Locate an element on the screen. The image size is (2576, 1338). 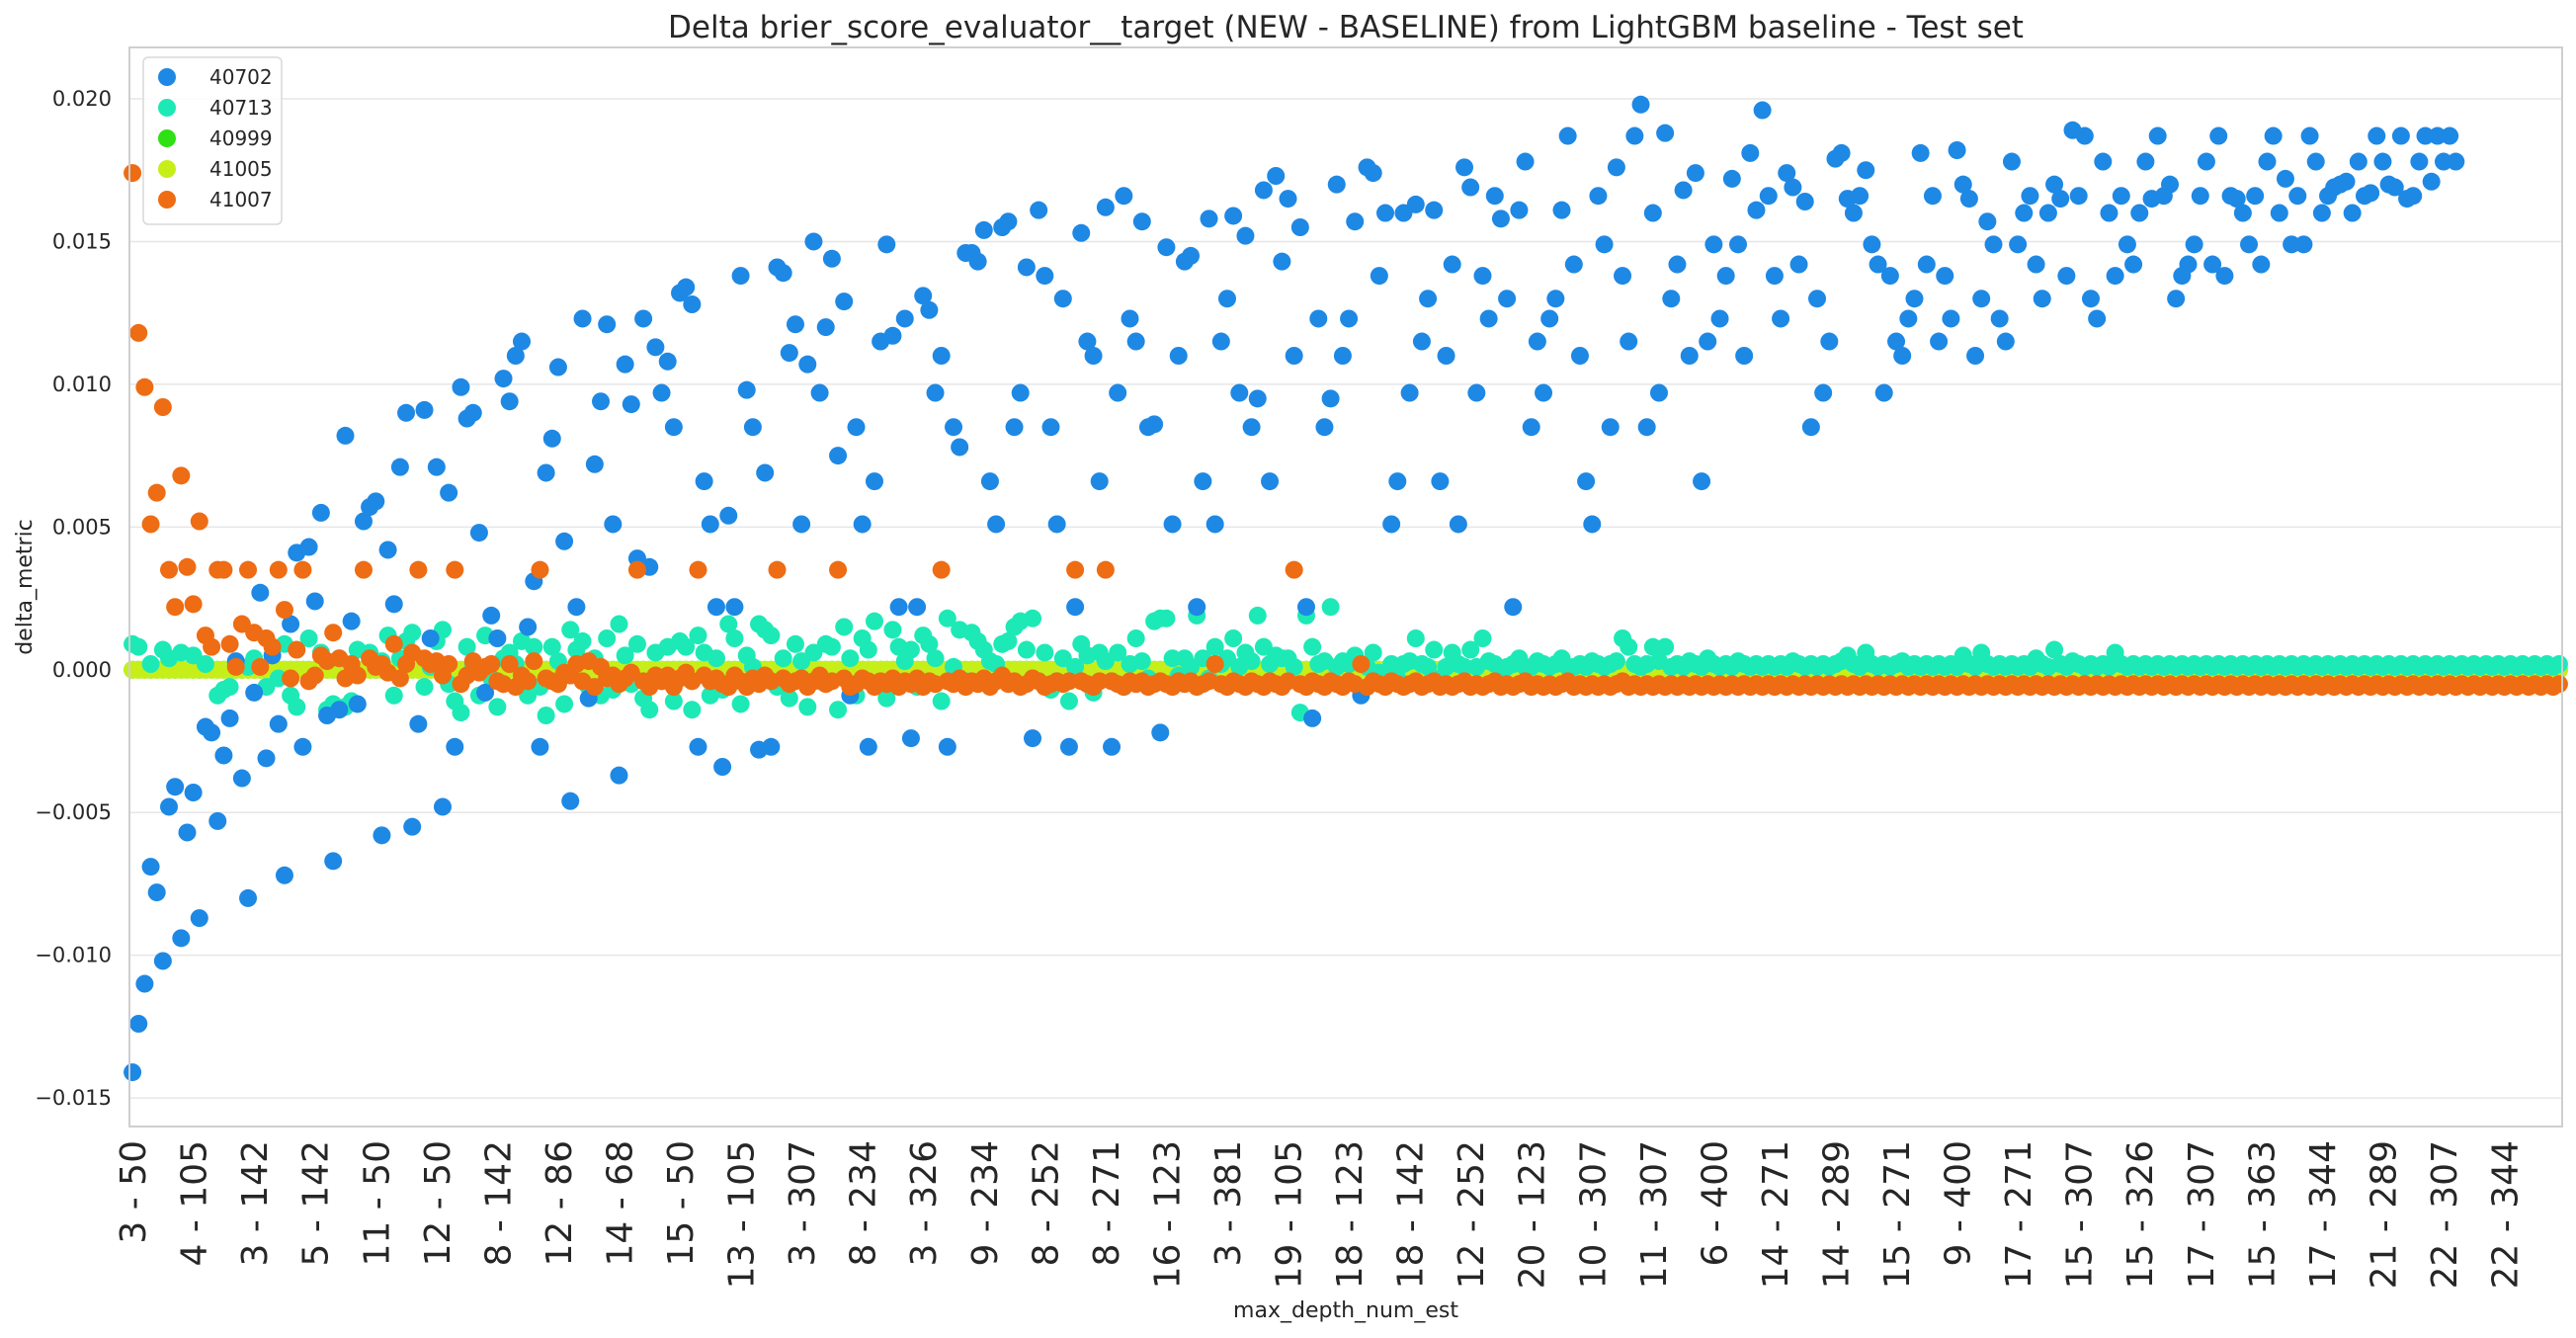
x-tick-label: 5 - 142 is located at coordinates (316, 1203).